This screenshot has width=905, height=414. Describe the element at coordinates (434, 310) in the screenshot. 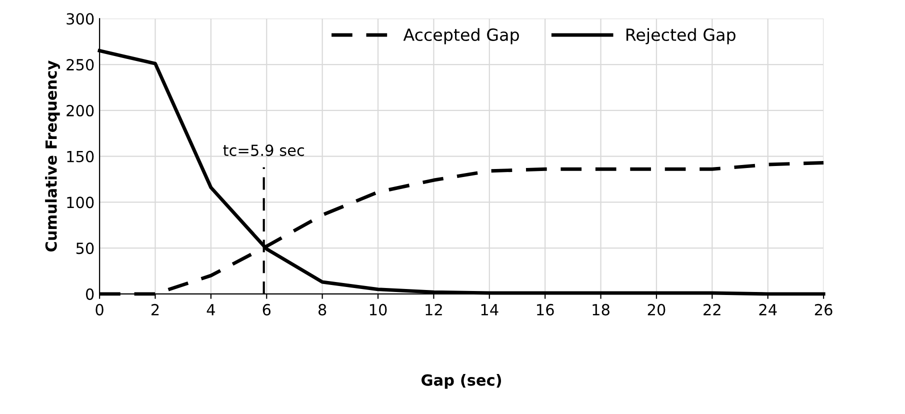

I see `x-tick-label: 12` at that location.